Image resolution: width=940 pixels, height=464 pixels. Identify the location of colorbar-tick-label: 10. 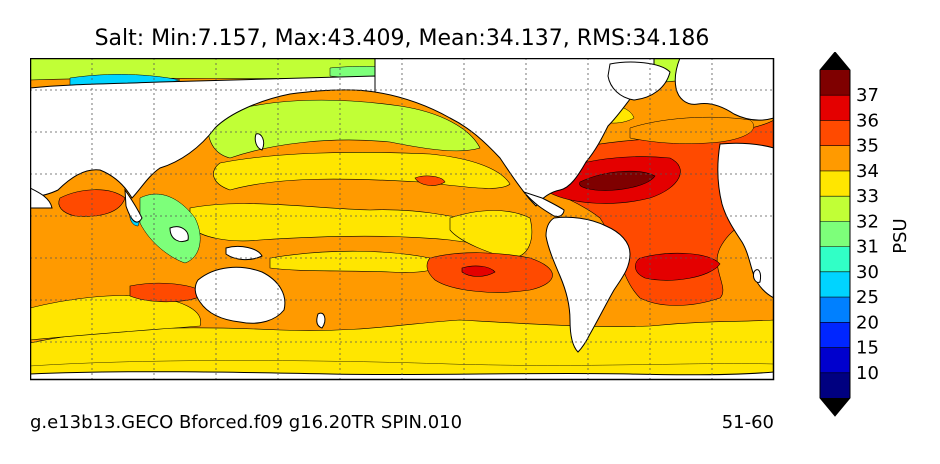
(867, 373).